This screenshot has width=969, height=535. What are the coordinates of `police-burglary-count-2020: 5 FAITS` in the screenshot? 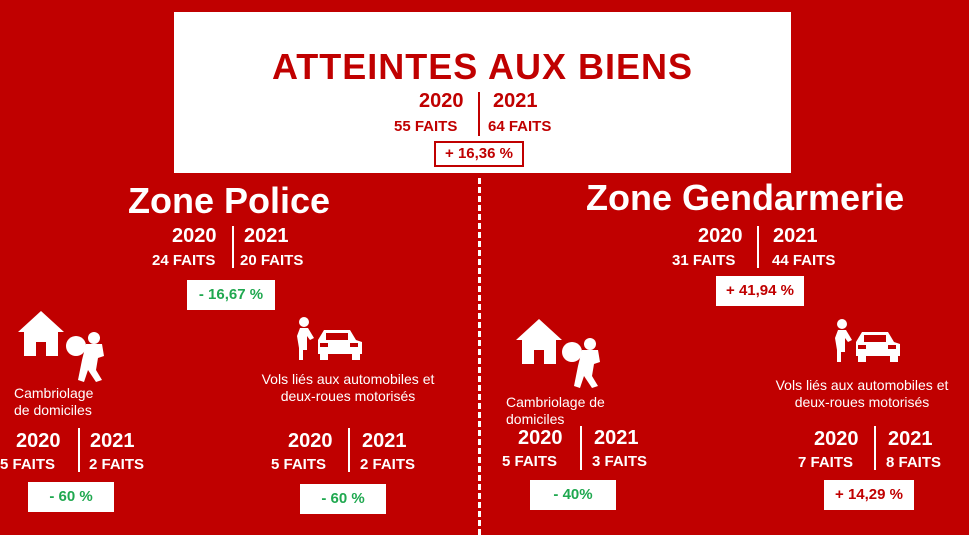 It's located at (28, 464).